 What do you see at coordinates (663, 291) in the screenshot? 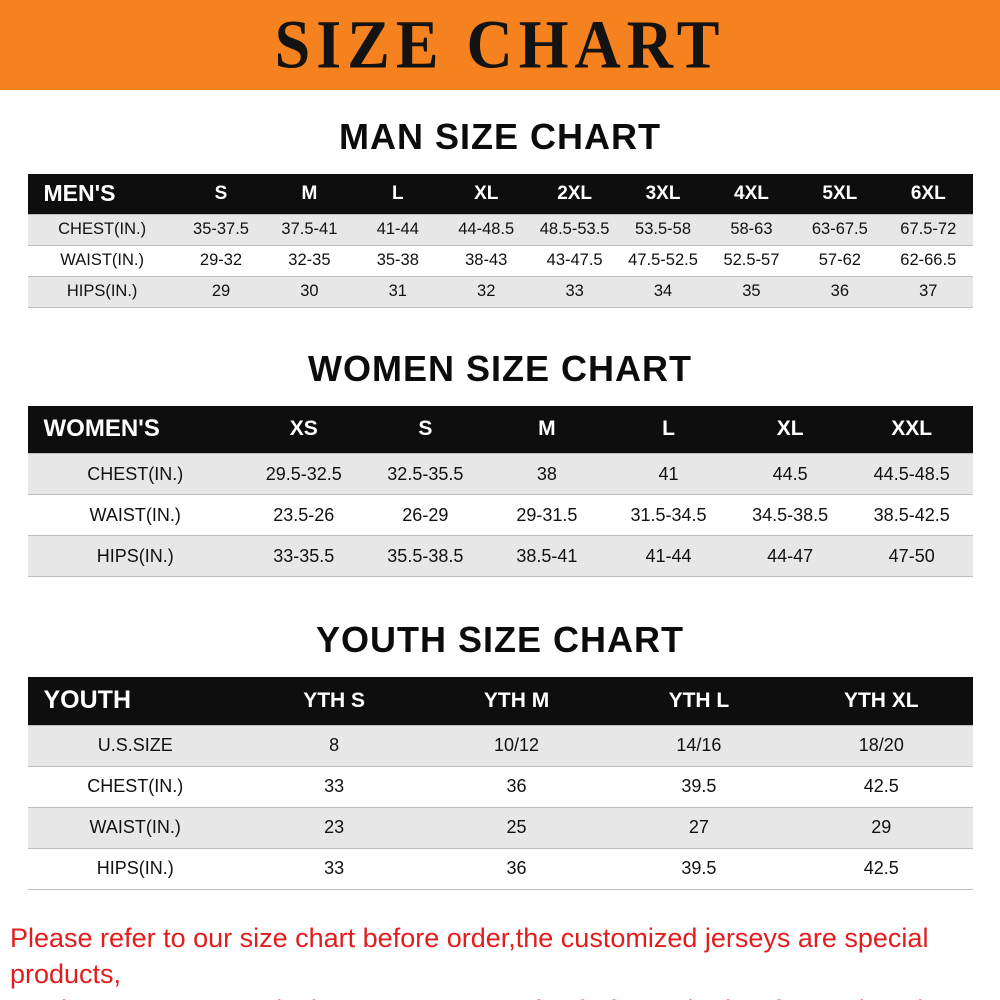
I see `value-cell: 34` at bounding box center [663, 291].